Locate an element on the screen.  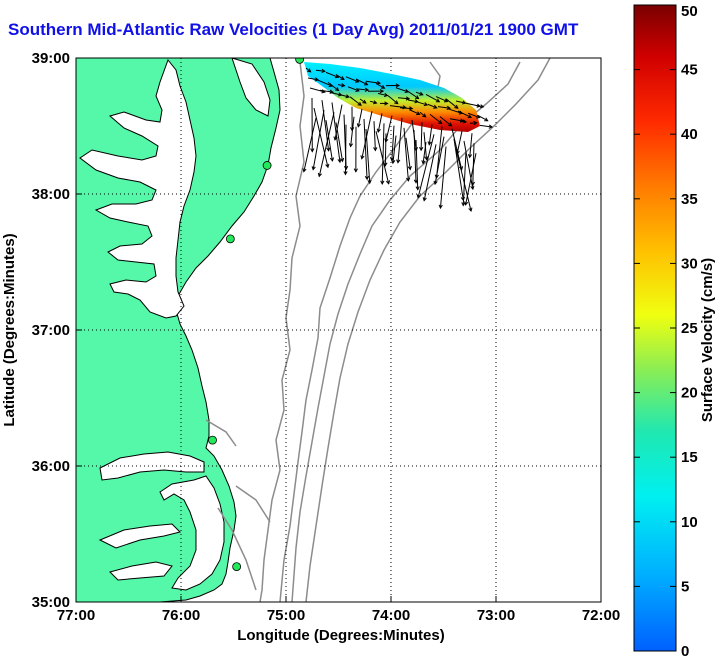
velocity-field is located at coordinates (392, 97).